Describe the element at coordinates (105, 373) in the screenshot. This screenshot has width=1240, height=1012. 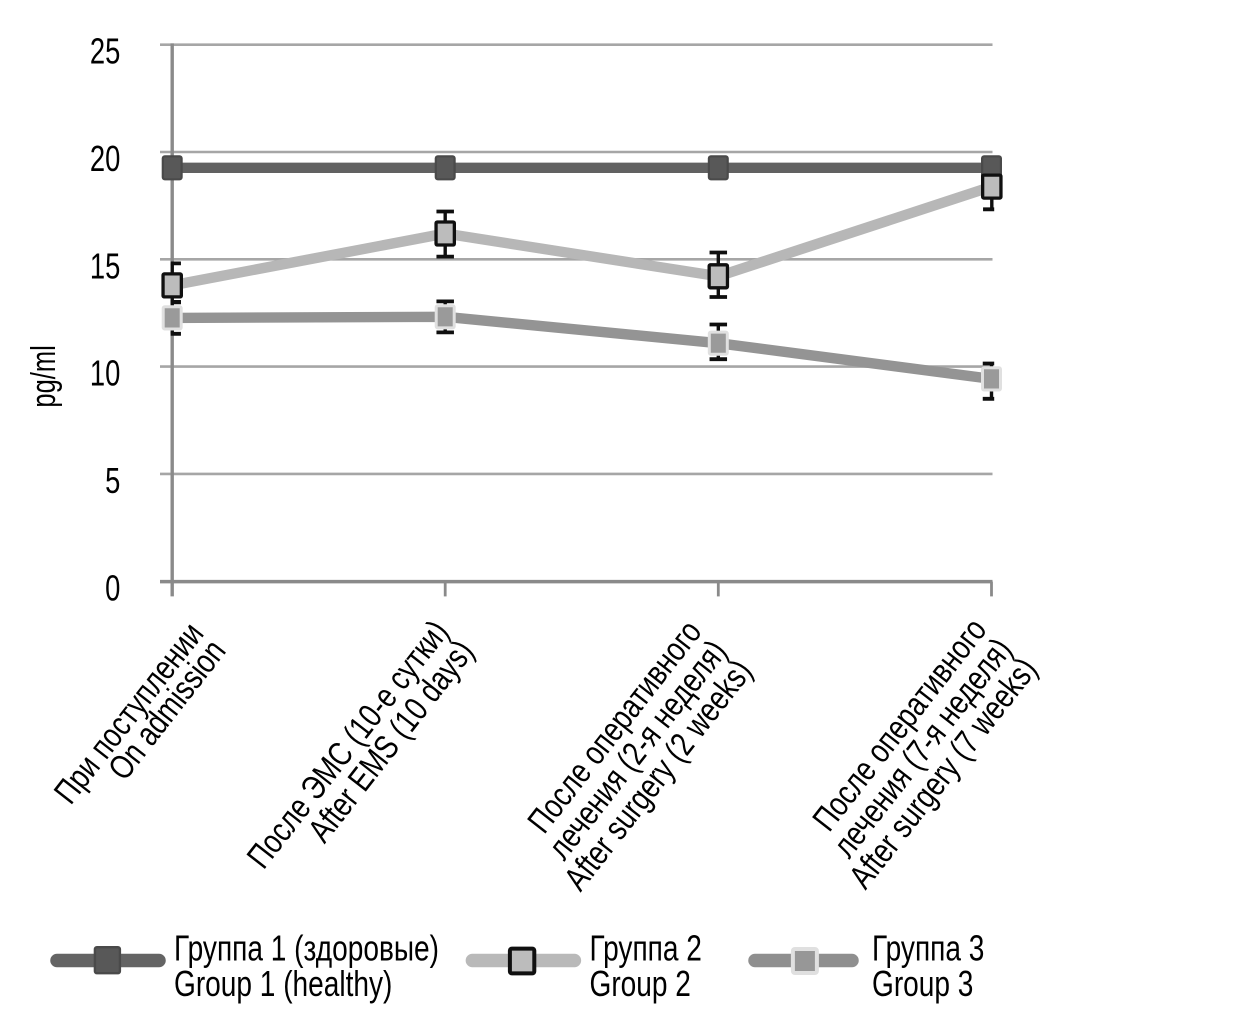
I see `svg-text: 10` at that location.